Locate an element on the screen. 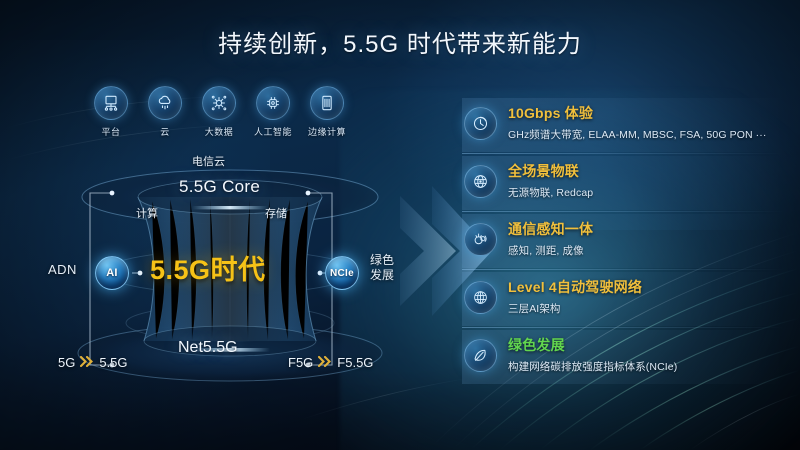 The height and width of the screenshot is (450, 800). capability-title: Level 4自动驾驶网络 is located at coordinates (575, 287).